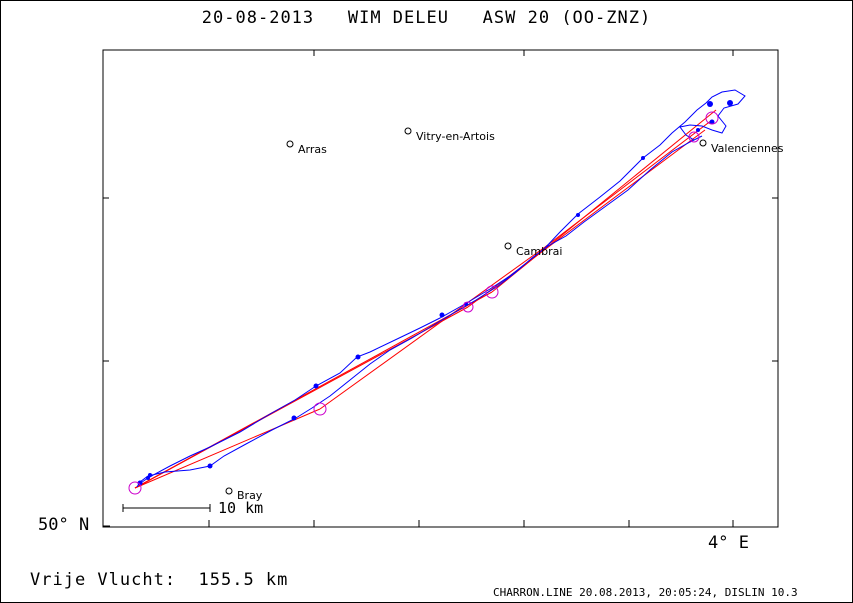 The image size is (853, 603). I want to click on town-marker-arras, so click(290, 144).